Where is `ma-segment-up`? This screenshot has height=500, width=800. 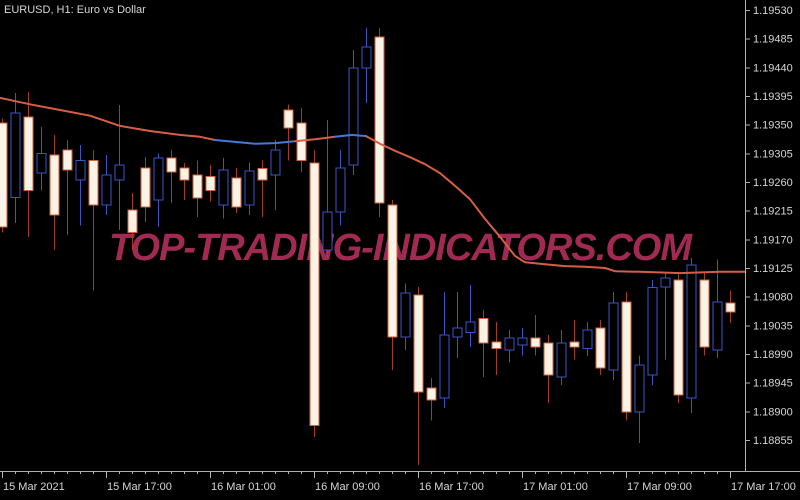
ma-segment-up is located at coordinates (255, 142).